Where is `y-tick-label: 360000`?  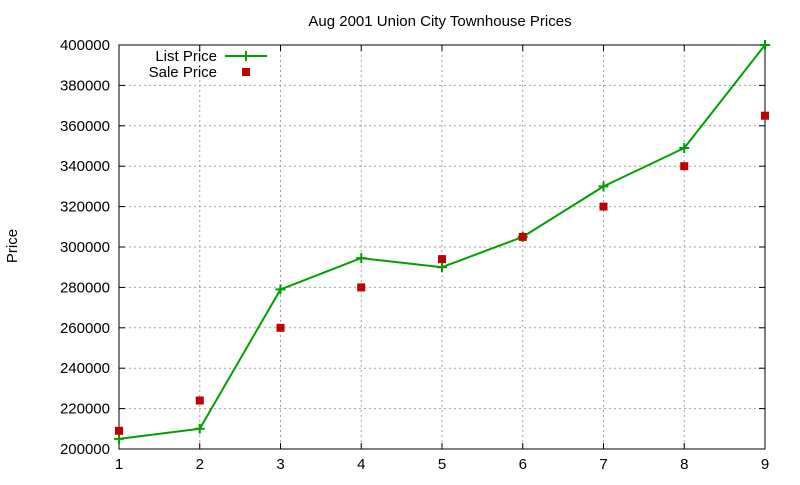
y-tick-label: 360000 is located at coordinates (85, 126).